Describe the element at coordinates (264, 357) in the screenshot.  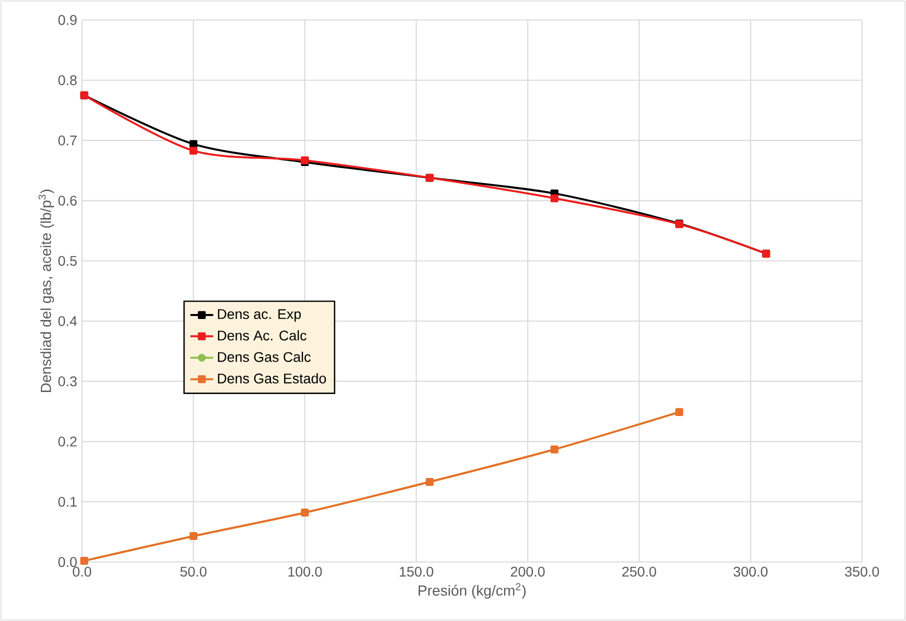
I see `legend-label: Dens Gas Calc` at that location.